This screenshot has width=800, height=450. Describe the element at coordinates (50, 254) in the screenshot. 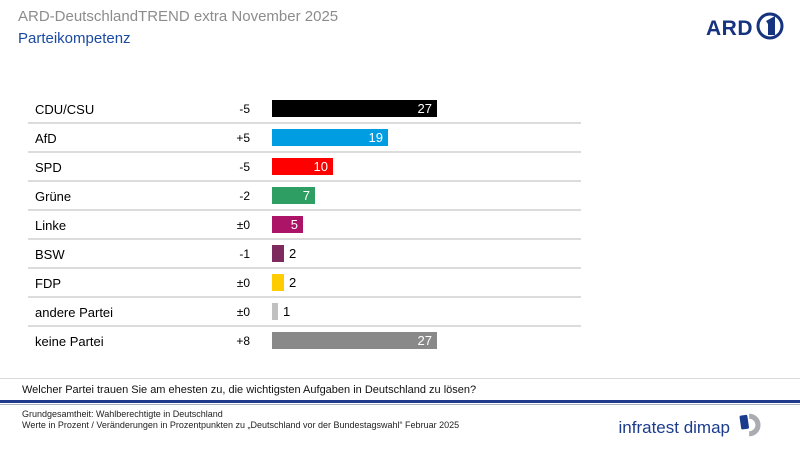

I see `party-label: BSW` at that location.